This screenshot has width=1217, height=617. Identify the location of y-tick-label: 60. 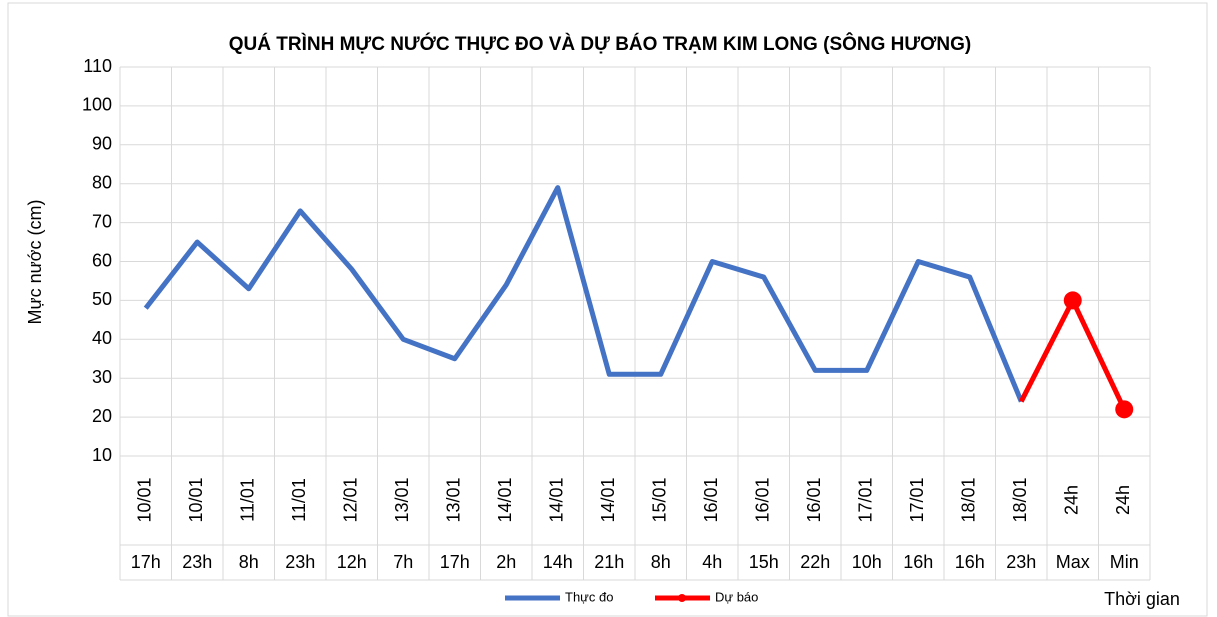
(102, 260).